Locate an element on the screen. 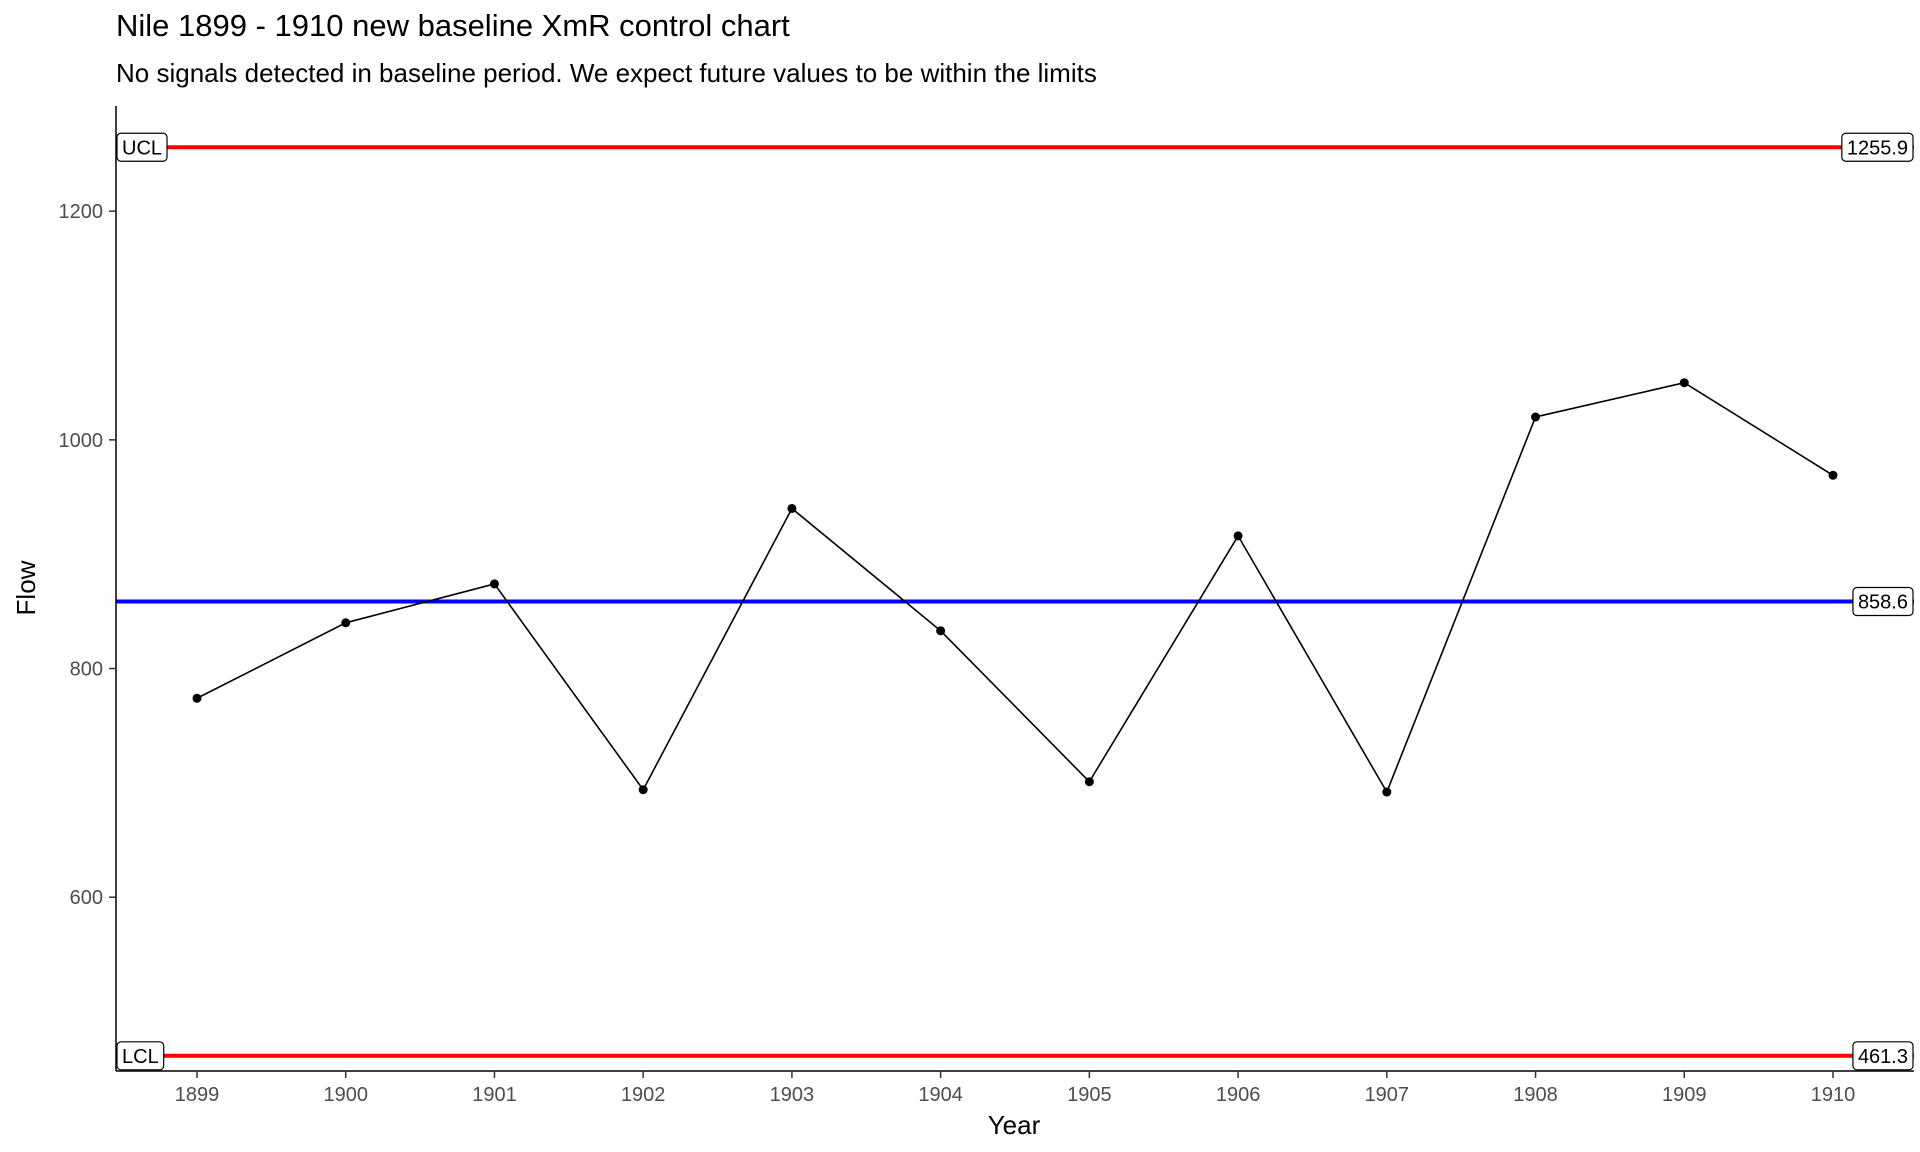  data-point-1900 is located at coordinates (346, 623).